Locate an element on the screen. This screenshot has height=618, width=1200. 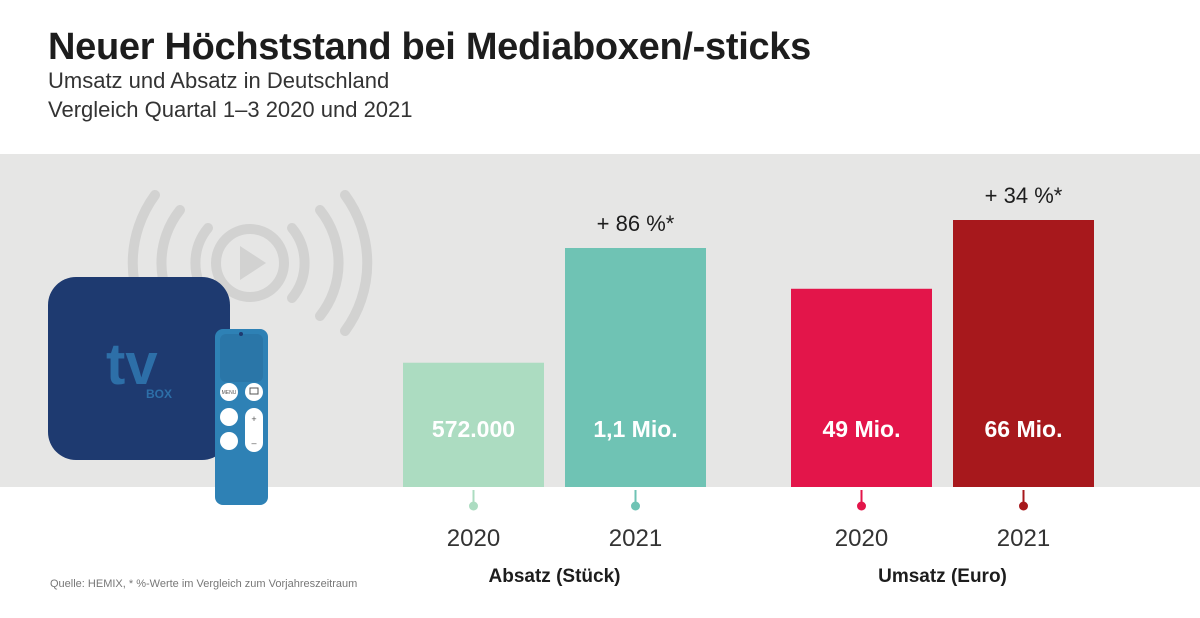
bar-value-label: 66 Mio. is located at coordinates (1024, 429).